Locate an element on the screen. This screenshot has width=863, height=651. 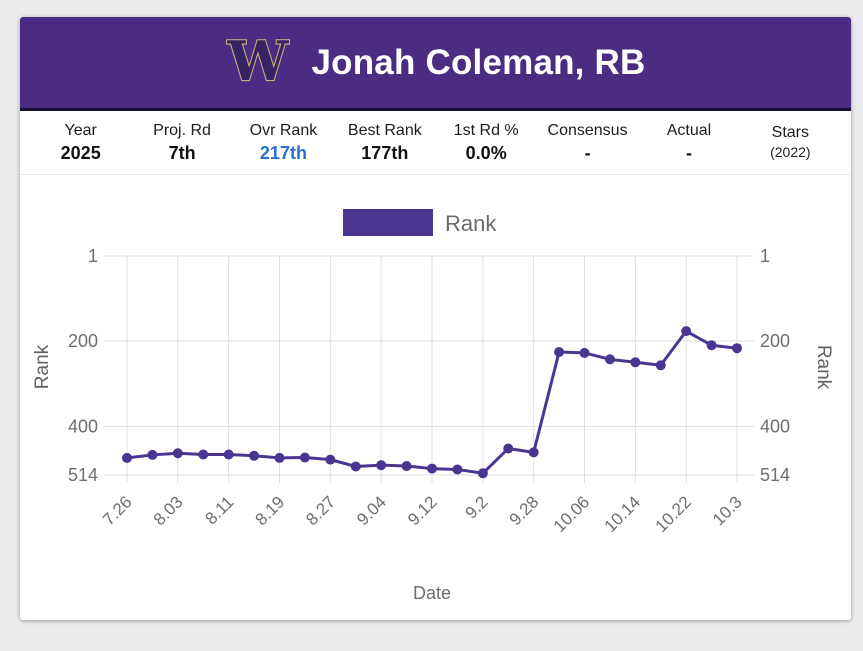
data-point-9.16 is located at coordinates (457, 469).